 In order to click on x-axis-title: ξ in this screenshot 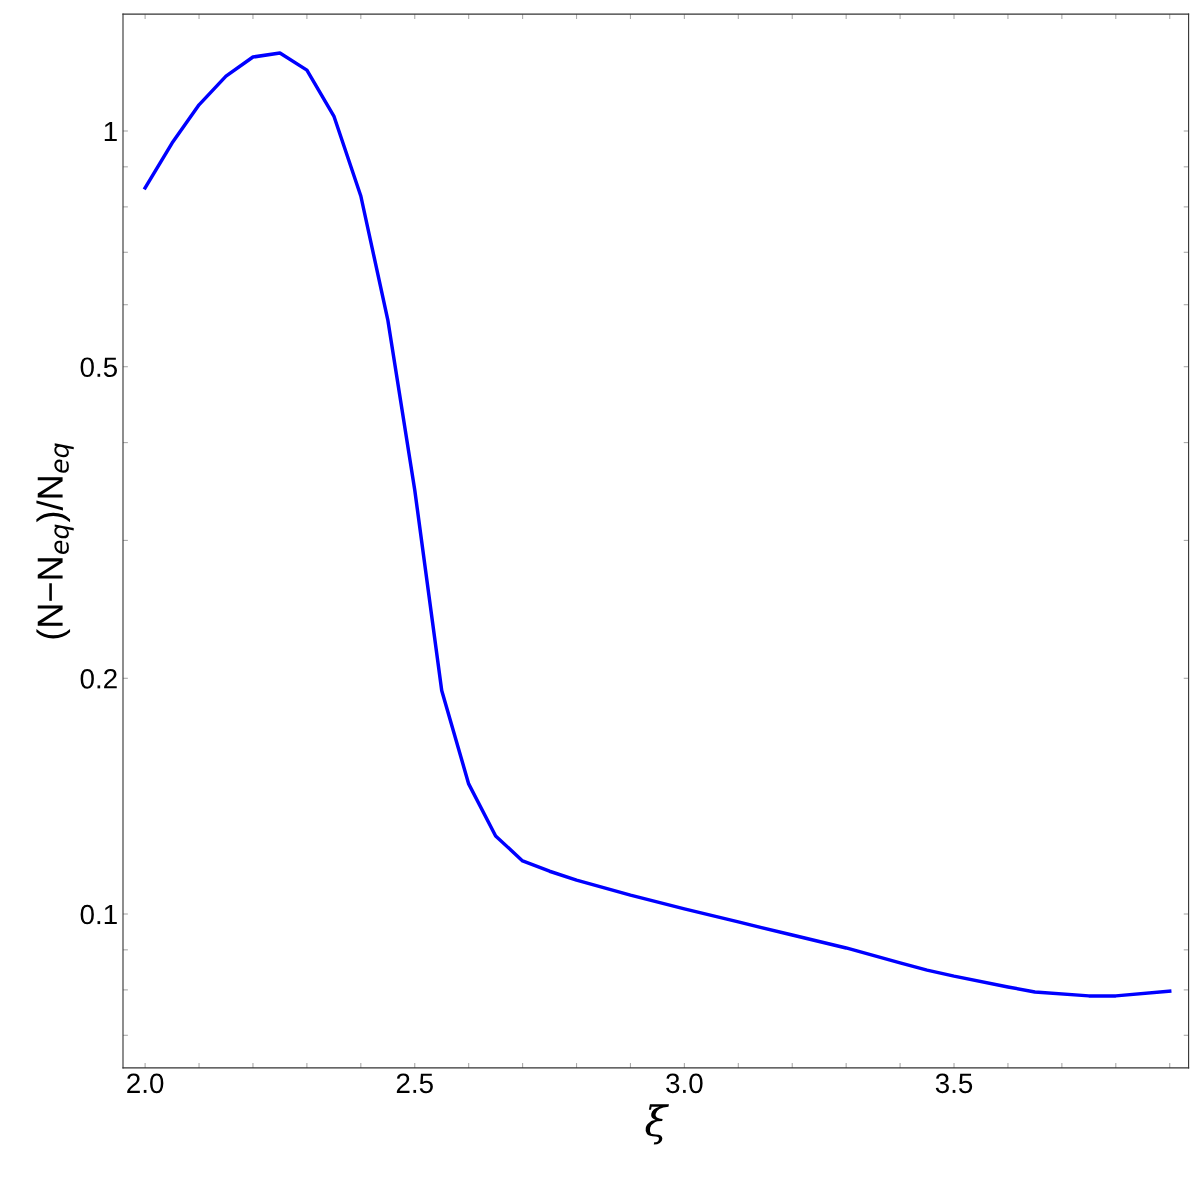, I will do `click(657, 1124)`.